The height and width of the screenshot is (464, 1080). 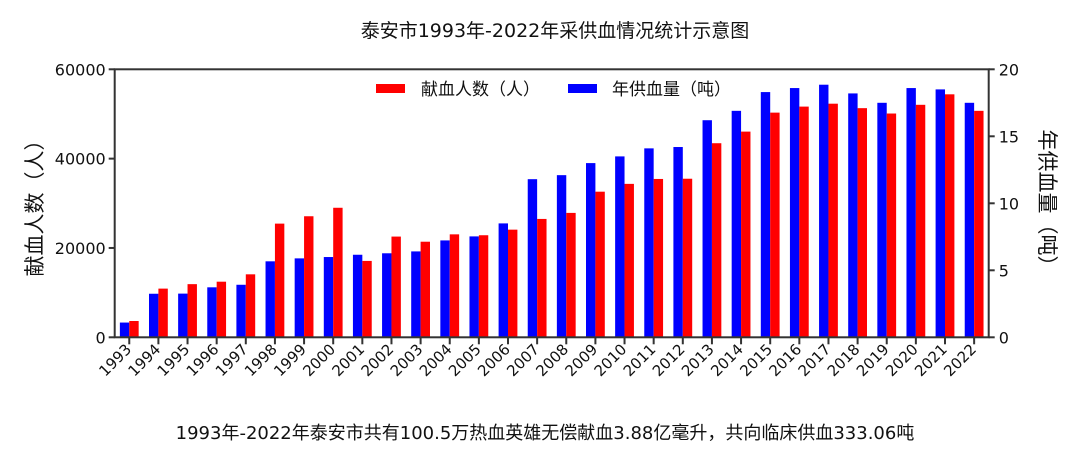 What do you see at coordinates (480, 90) in the screenshot?
I see `legend-label-donors: 献血人数（人）` at bounding box center [480, 90].